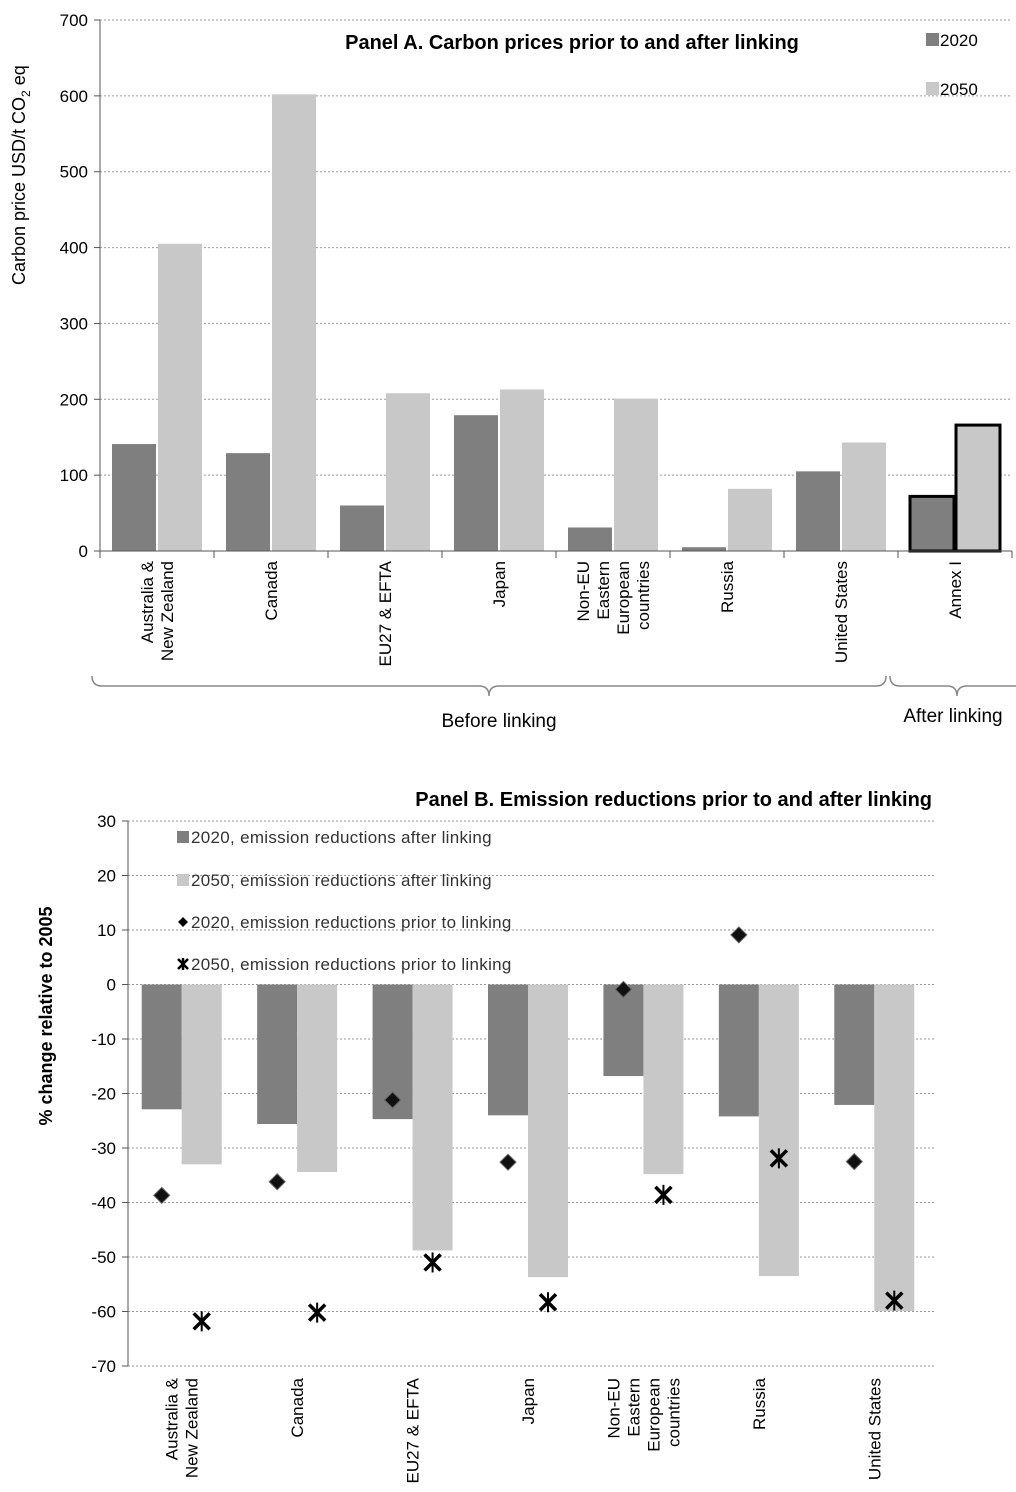 The height and width of the screenshot is (1492, 1016). Describe the element at coordinates (103, 1257) in the screenshot. I see `y-tick-label: -50` at that location.